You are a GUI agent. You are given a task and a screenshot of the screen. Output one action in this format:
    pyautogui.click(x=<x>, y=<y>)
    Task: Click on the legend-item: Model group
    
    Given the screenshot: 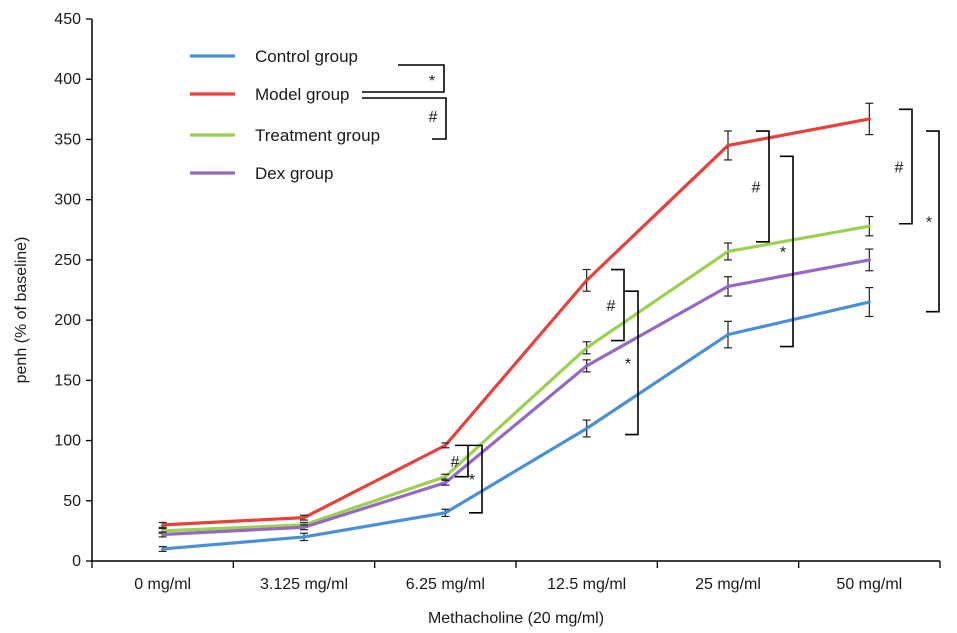 What is the action you would take?
    pyautogui.click(x=270, y=94)
    